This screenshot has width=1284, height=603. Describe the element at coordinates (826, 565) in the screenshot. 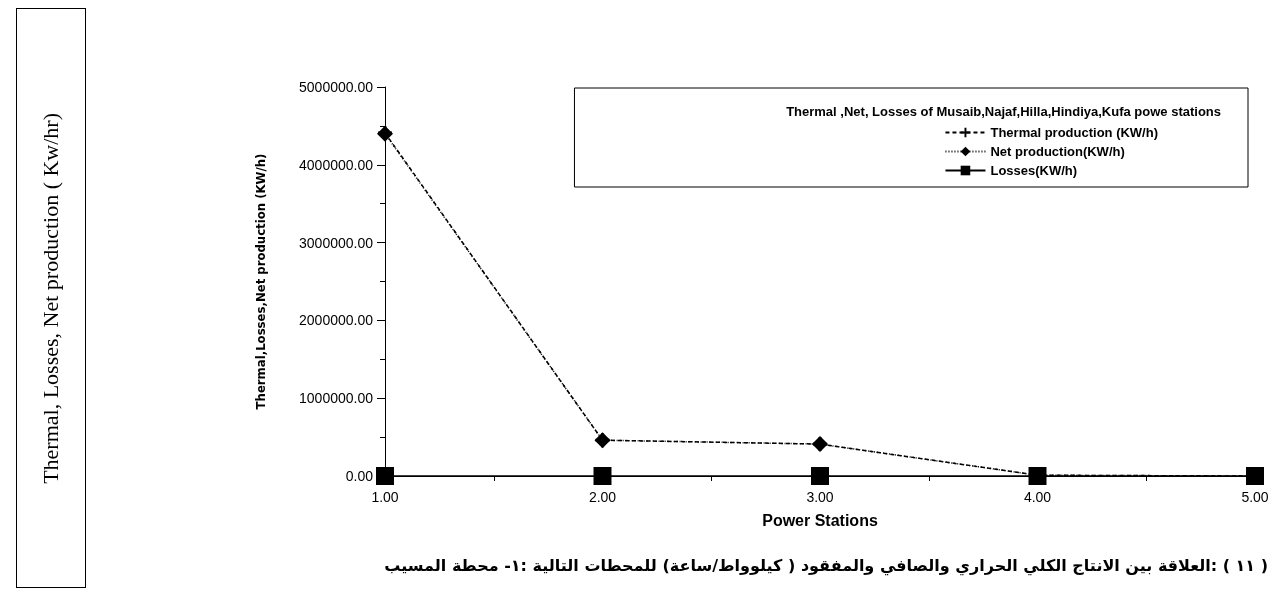

I see `text: ( ١١ ) :العلاقة بين الانتاج الكلي الحراري والصافي والمفقود ( كيلوواط/ساعة) للمحطات التالية :١- محطة المسيب` at that location.